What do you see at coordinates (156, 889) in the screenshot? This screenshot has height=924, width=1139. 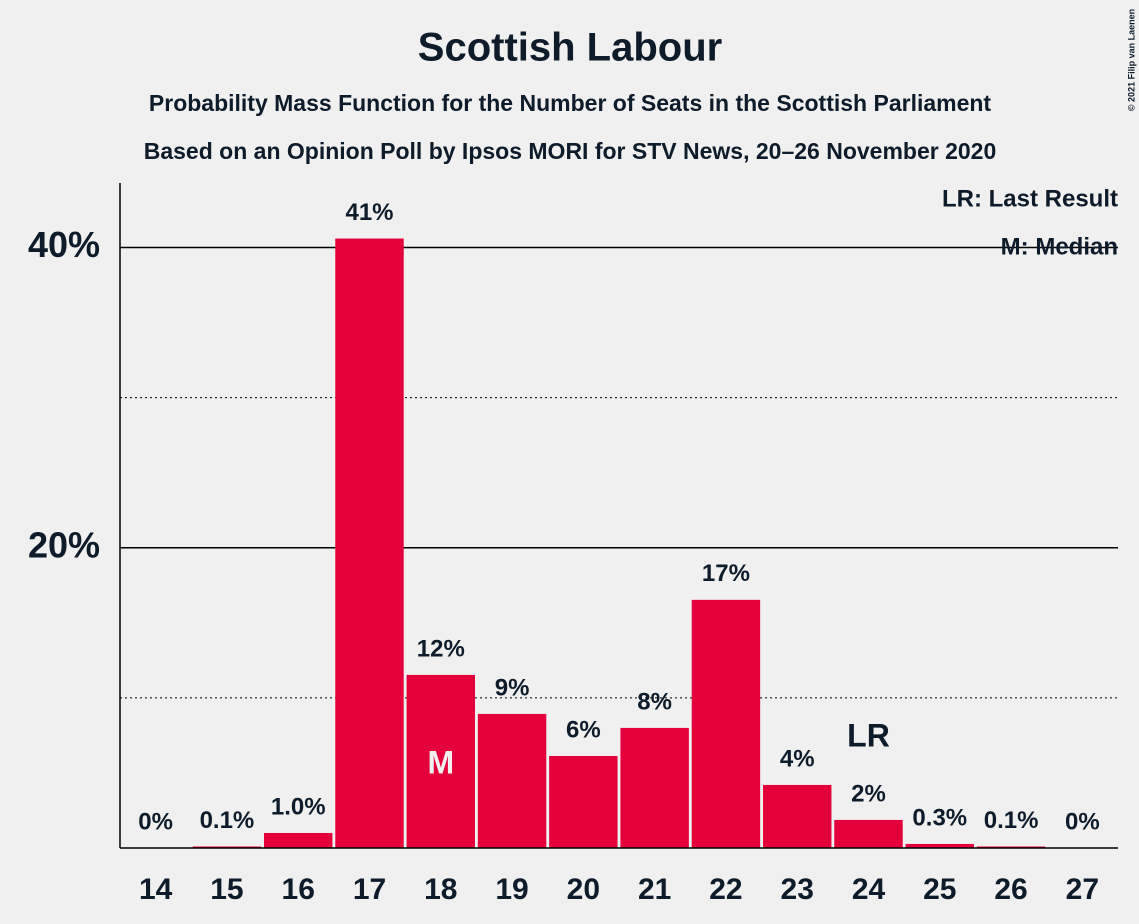 I see `x-tick-label: 14` at bounding box center [156, 889].